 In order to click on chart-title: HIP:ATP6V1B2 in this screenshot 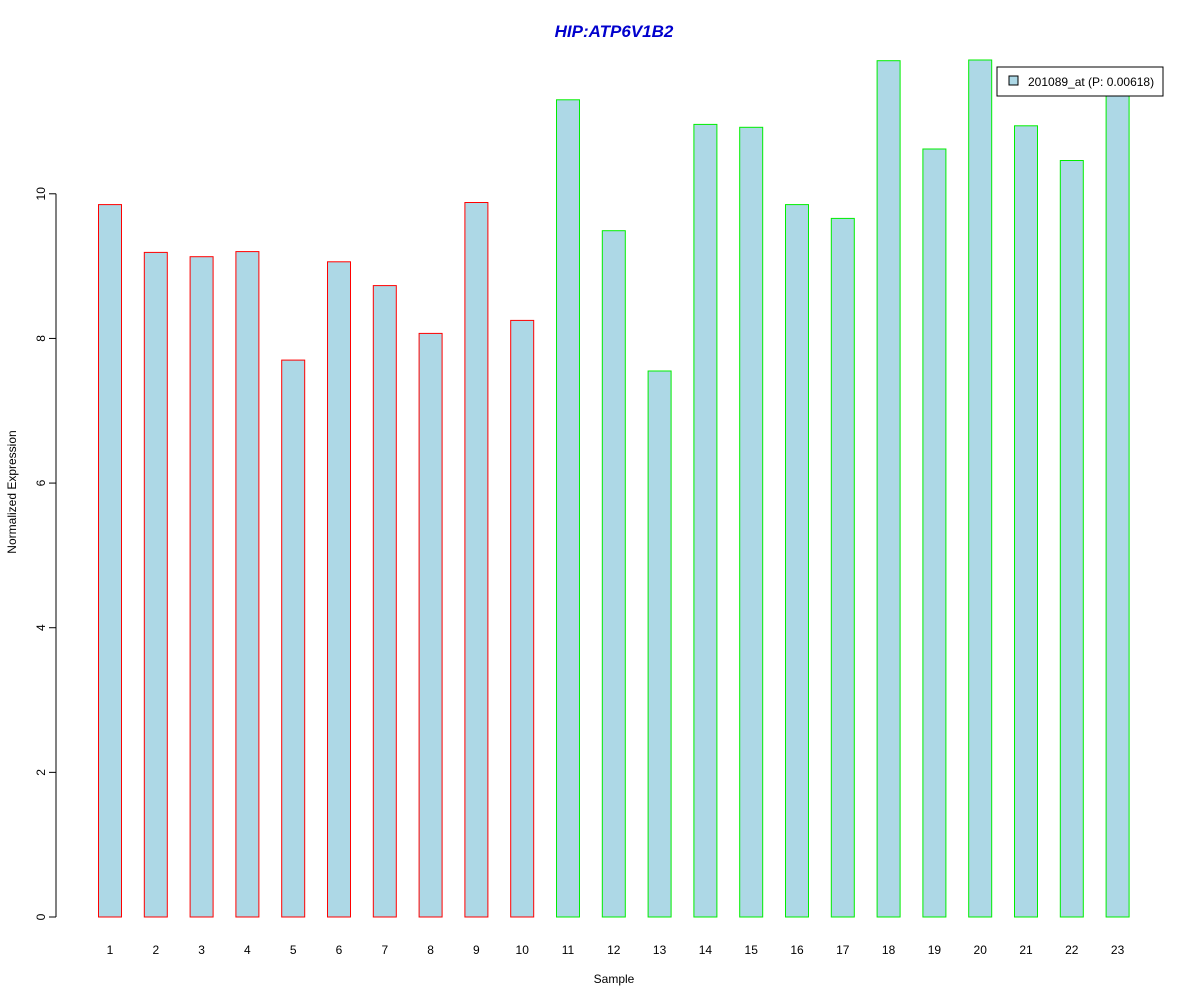, I will do `click(614, 31)`.